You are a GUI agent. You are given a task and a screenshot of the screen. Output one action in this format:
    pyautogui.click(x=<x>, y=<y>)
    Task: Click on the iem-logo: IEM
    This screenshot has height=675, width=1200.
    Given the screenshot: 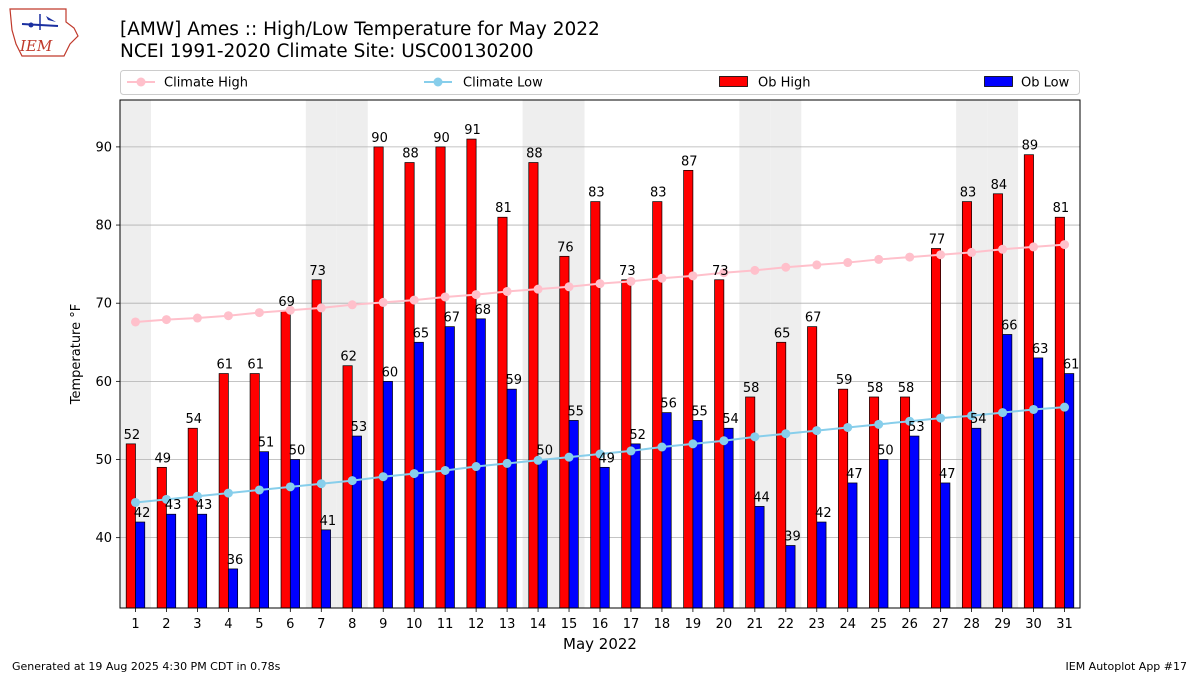 What is the action you would take?
    pyautogui.click(x=44, y=32)
    